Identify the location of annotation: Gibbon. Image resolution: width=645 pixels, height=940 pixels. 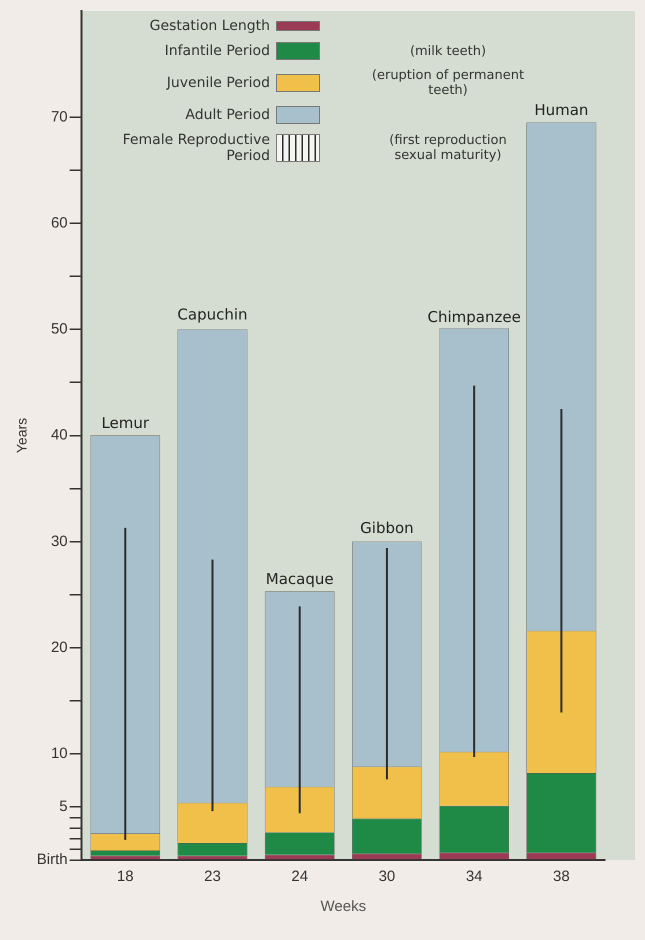
(387, 527).